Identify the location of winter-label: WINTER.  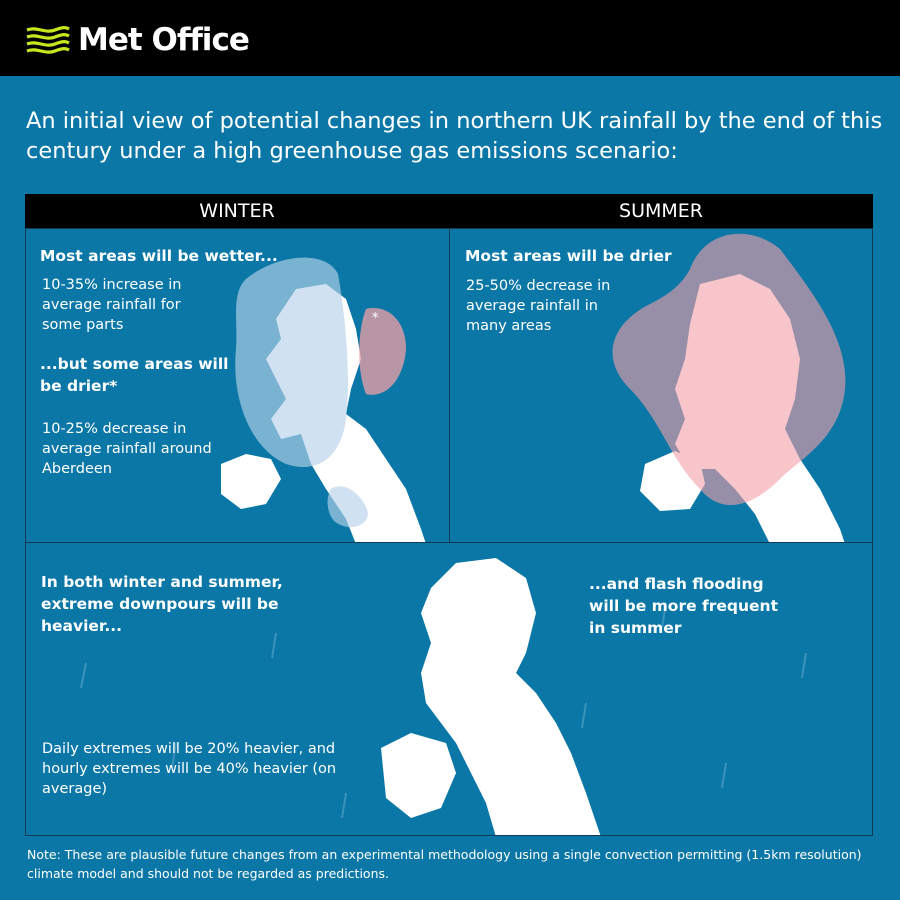
(237, 211).